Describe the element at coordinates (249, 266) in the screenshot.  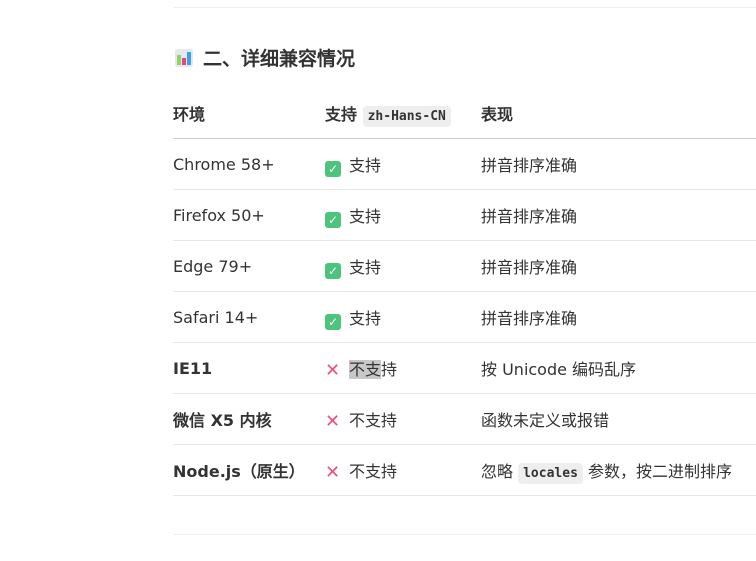
I see `env-cell: Edge 79+` at that location.